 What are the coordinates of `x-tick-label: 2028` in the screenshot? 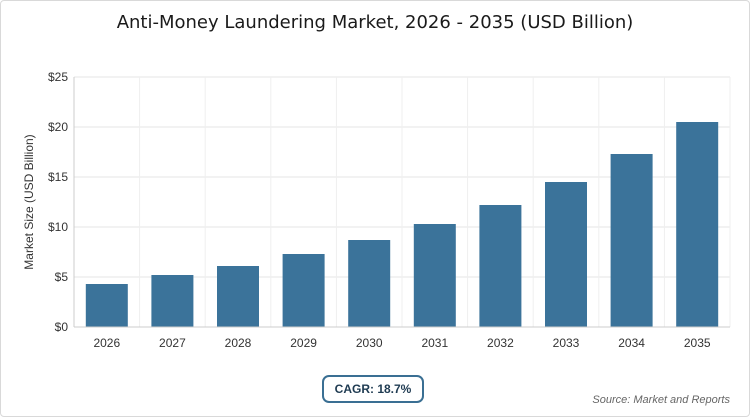 It's located at (238, 343).